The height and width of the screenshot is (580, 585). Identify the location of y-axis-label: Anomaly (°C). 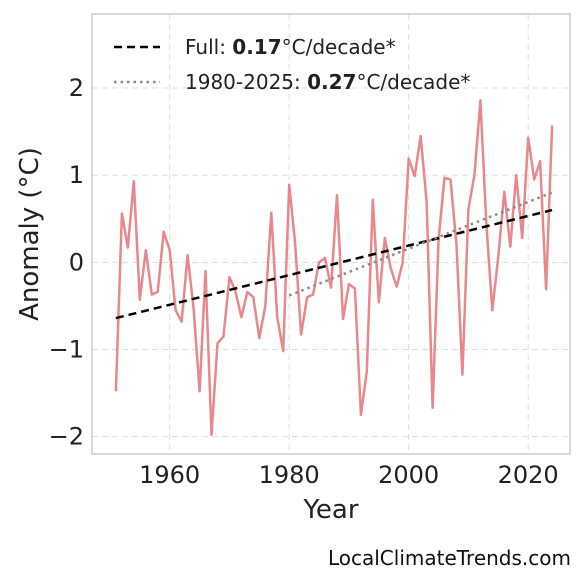
(30, 234).